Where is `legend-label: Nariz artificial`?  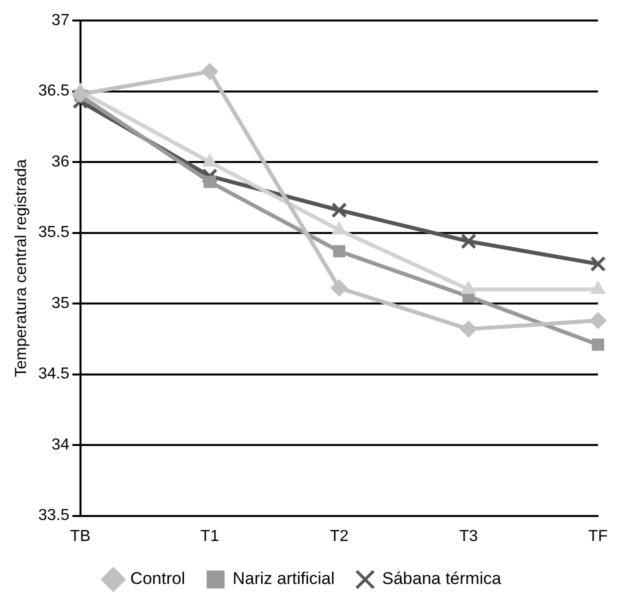 legend-label: Nariz artificial is located at coordinates (283, 578).